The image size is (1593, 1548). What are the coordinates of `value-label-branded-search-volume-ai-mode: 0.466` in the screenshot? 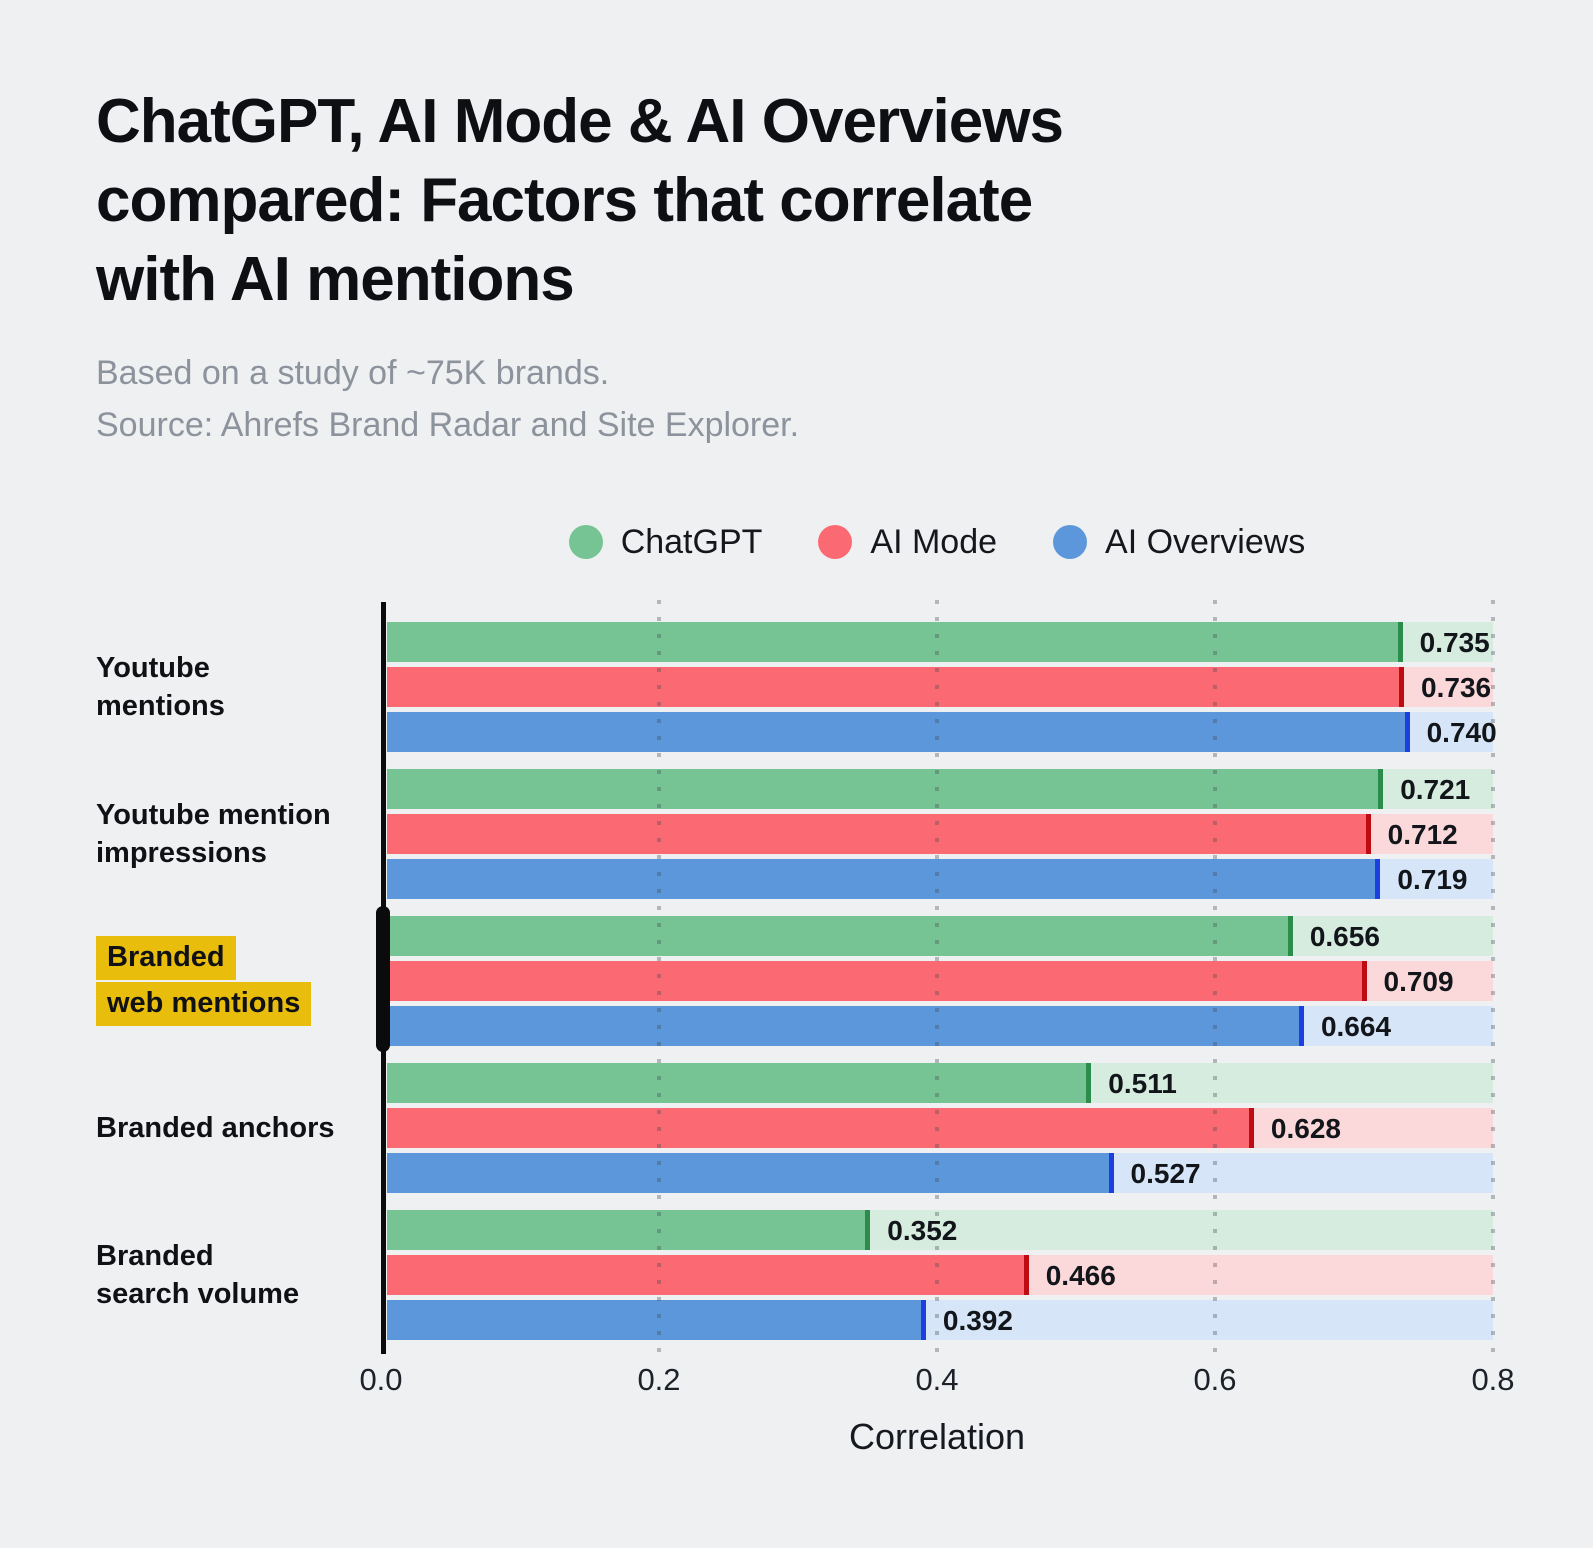 It's located at (1080, 1275).